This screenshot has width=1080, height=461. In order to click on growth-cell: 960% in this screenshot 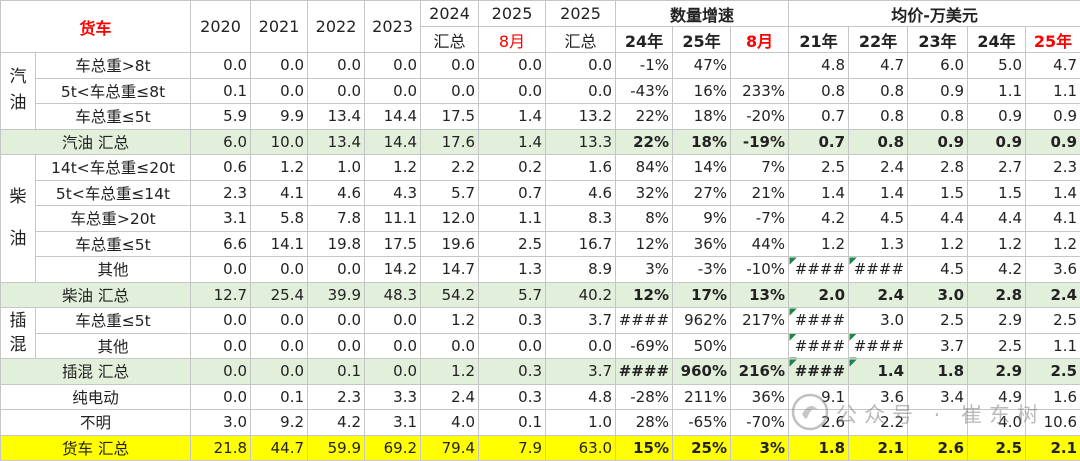, I will do `click(702, 371)`.